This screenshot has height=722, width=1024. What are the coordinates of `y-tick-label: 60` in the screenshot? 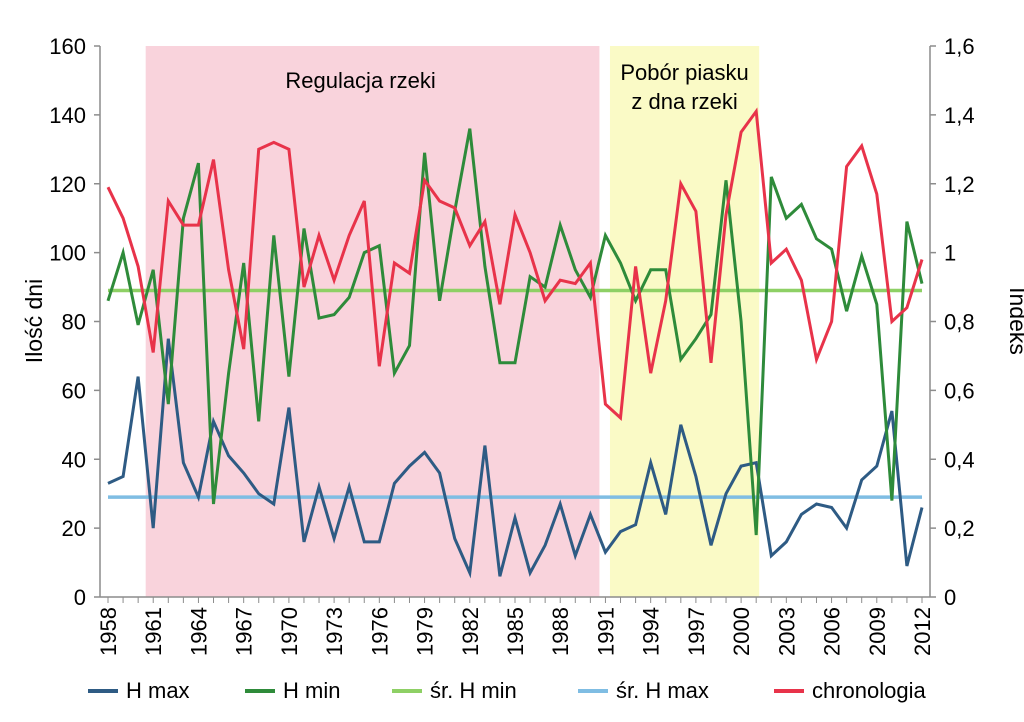 It's located at (74, 390).